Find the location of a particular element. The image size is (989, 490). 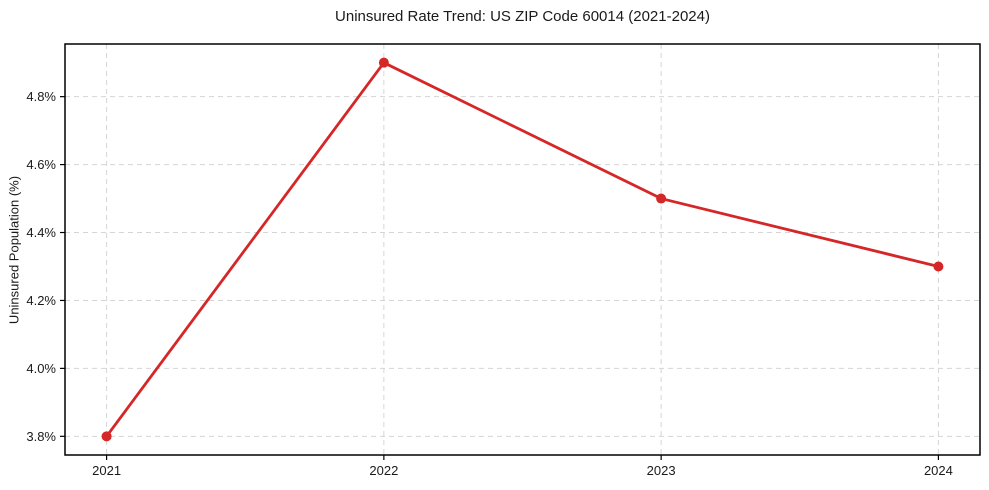

y-tick-label: 4.0% is located at coordinates (41, 368).